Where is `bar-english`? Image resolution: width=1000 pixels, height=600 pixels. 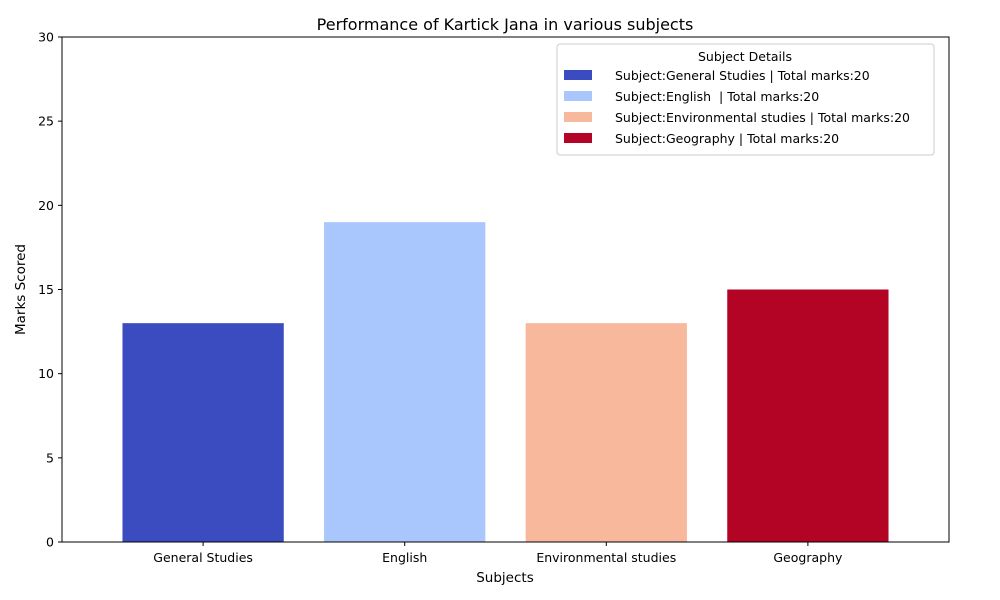 bar-english is located at coordinates (405, 382).